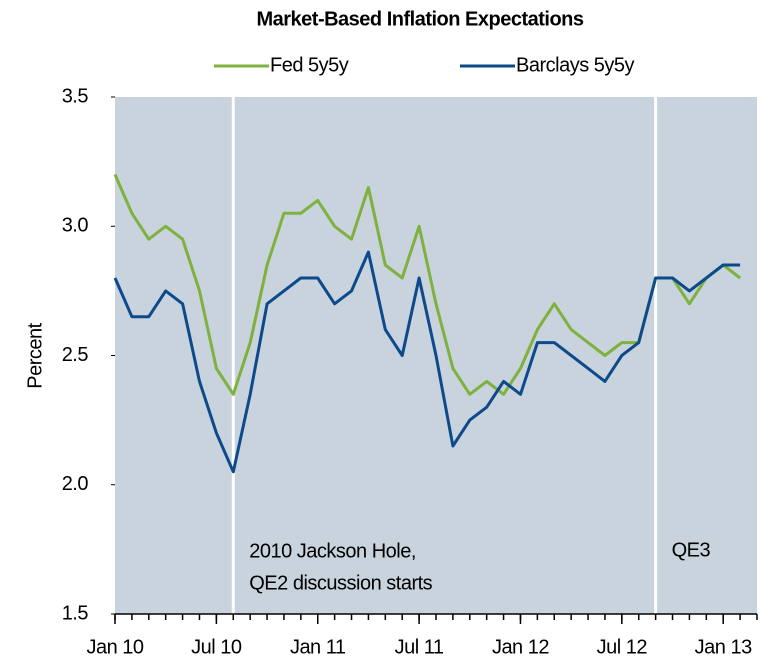 The image size is (779, 666). I want to click on chart-title: Market-Based Inflation Expectations, so click(419, 19).